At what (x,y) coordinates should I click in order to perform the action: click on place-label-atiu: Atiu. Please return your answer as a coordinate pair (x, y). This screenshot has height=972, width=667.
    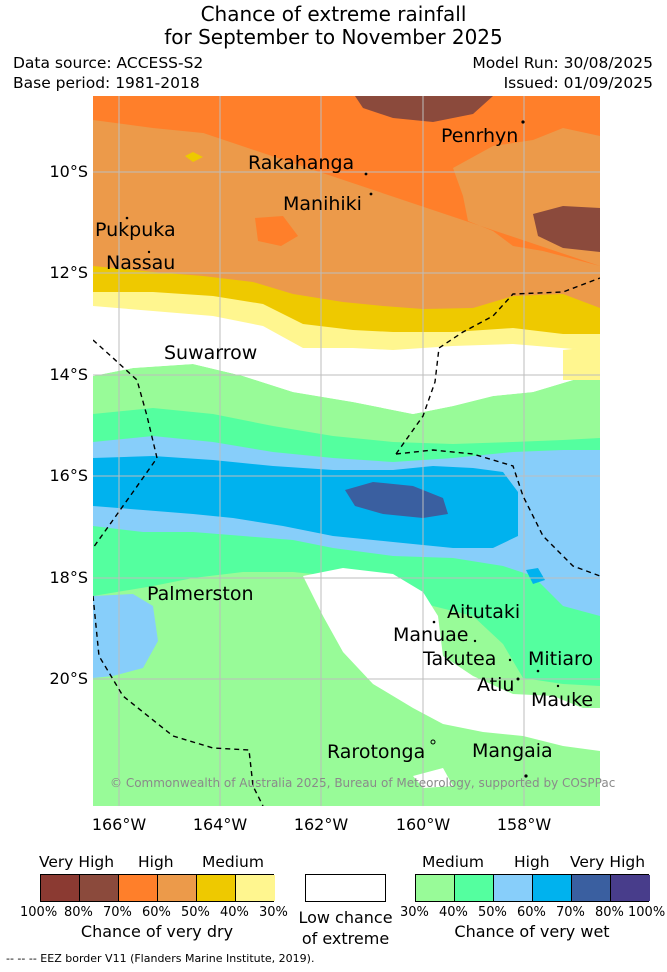
    Looking at the image, I should click on (496, 685).